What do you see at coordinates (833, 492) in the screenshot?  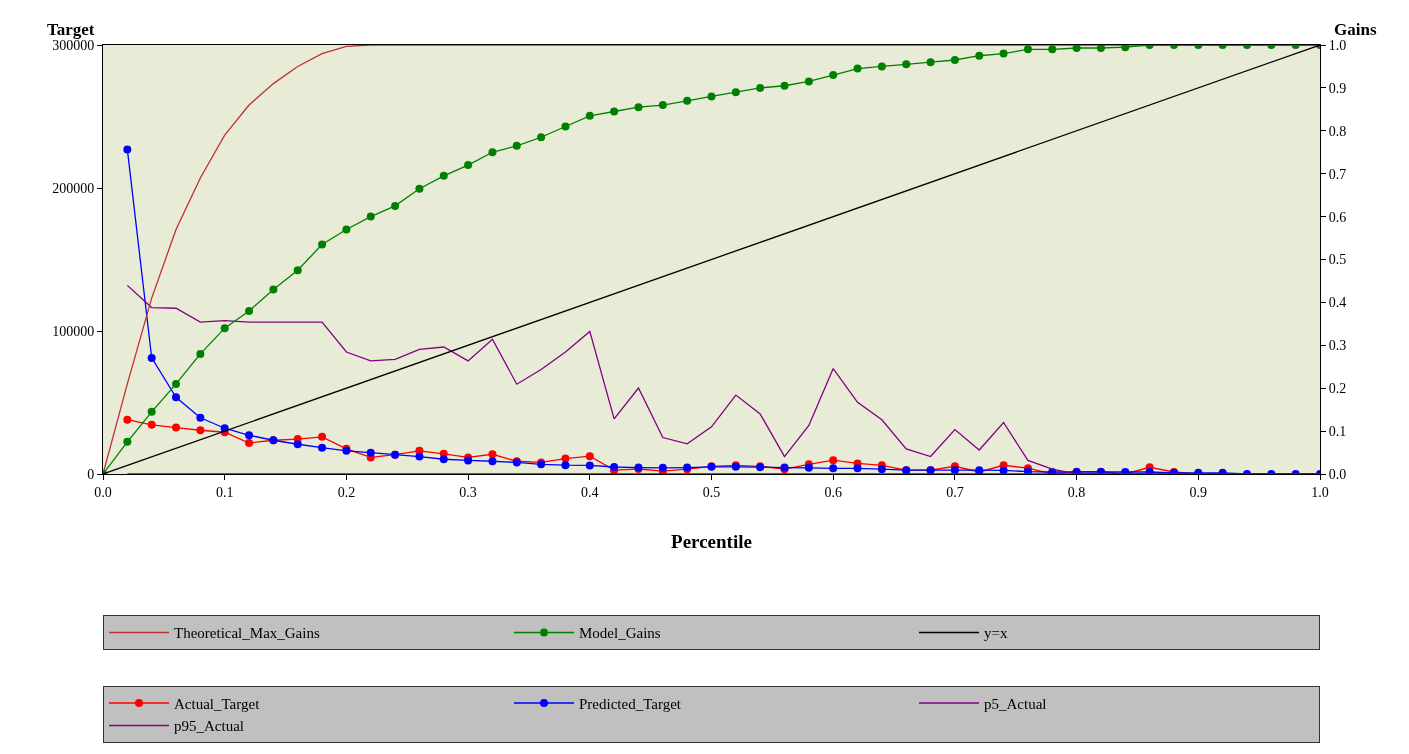 I see `x-tick-label: 0.6` at bounding box center [833, 492].